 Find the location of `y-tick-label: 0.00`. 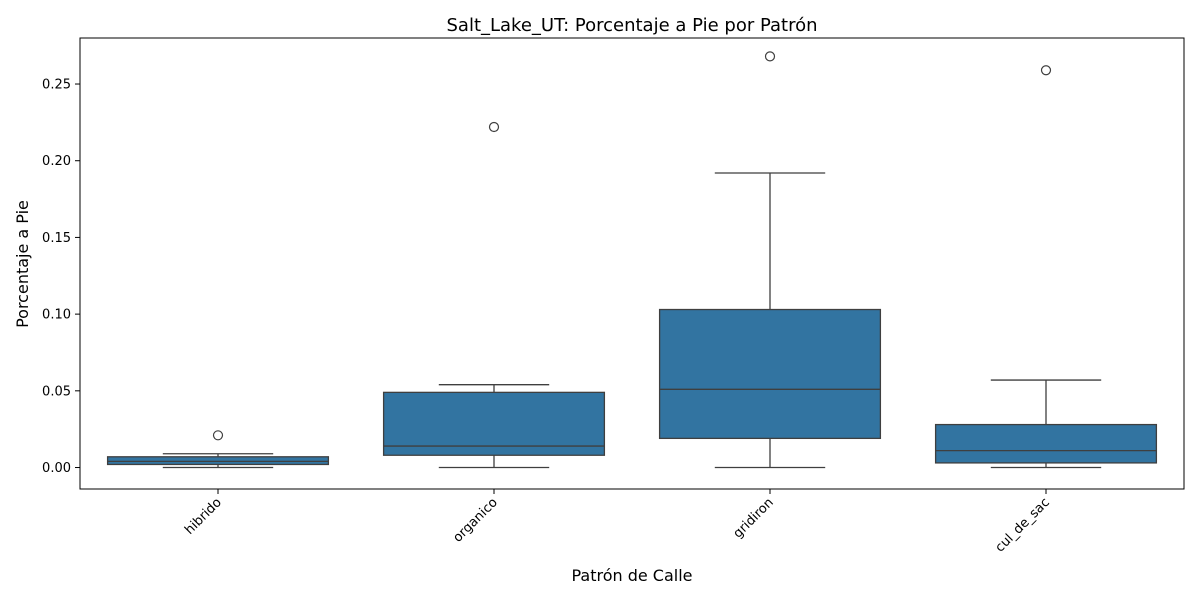

y-tick-label: 0.00 is located at coordinates (56, 468).